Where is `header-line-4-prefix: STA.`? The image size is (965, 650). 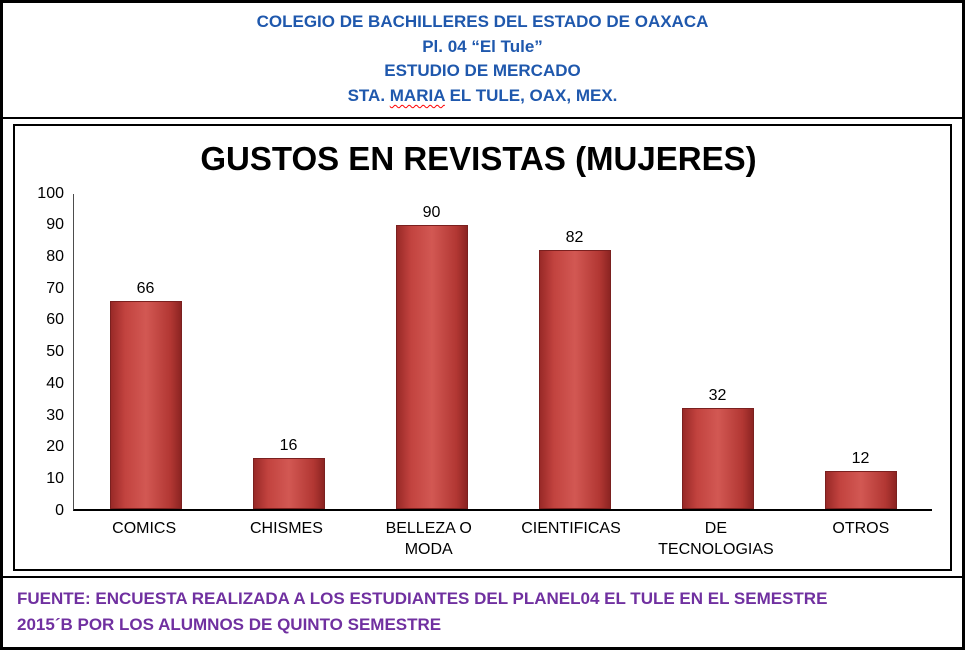
header-line-4-prefix: STA. is located at coordinates (368, 95).